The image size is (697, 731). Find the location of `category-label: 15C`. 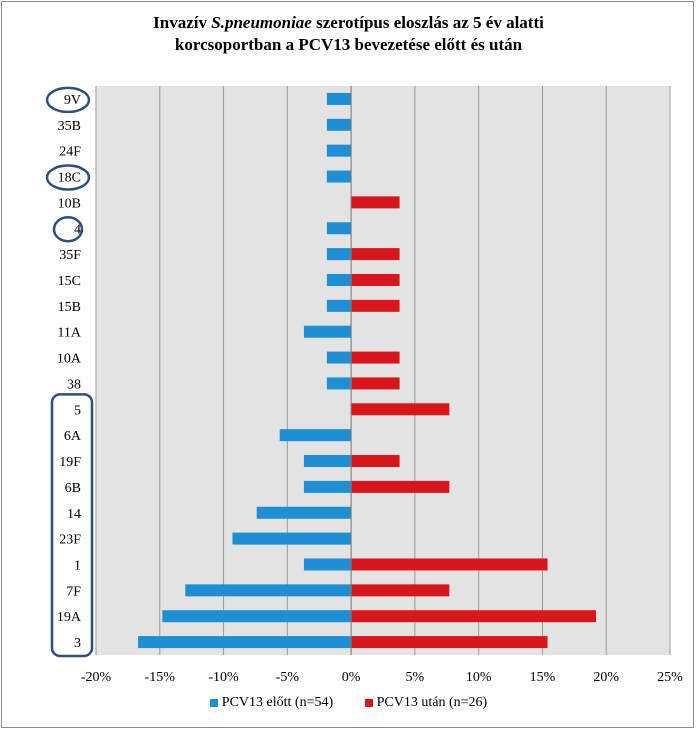

category-label: 15C is located at coordinates (69, 281).